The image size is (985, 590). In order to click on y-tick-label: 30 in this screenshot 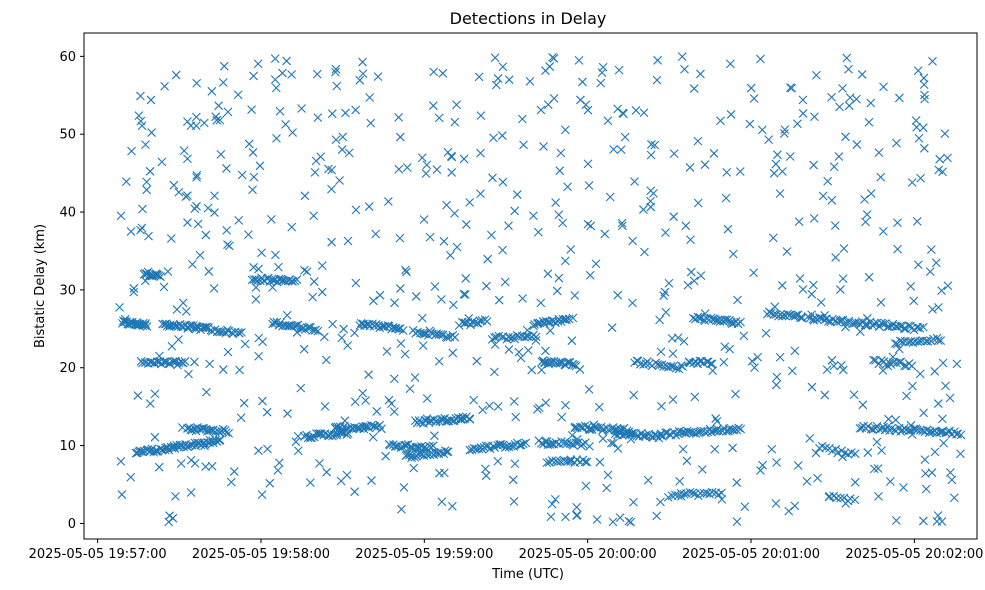, I will do `click(67, 290)`.